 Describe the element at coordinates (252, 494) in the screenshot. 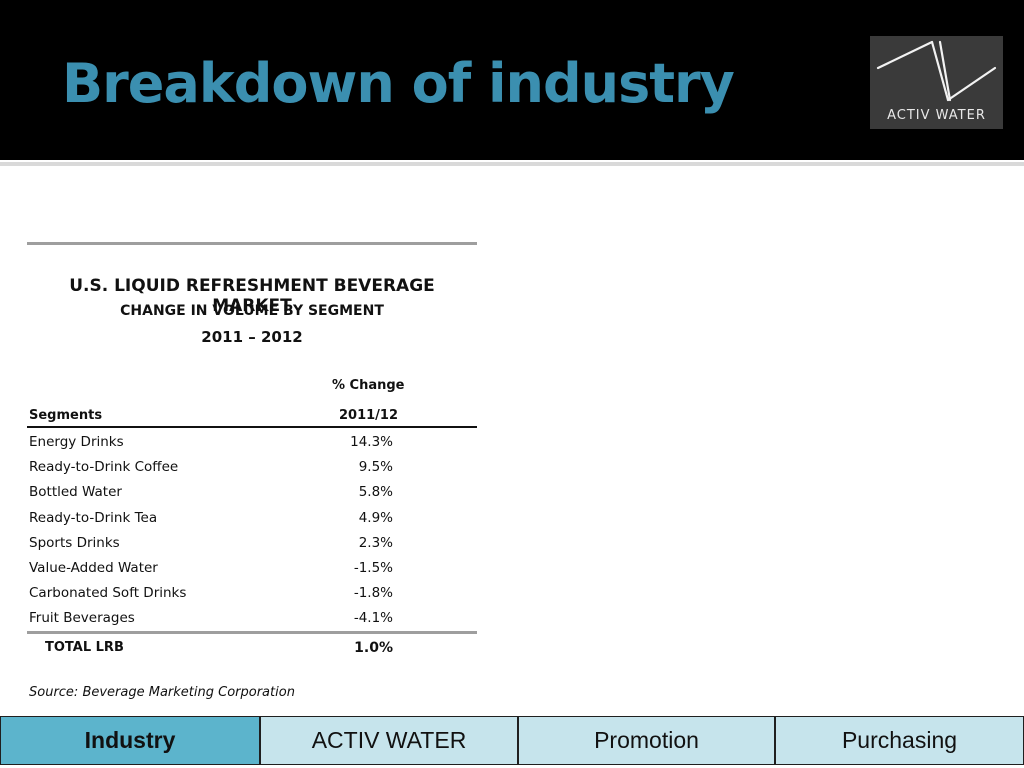

I see `table-row: Bottled Water 5.8%` at that location.